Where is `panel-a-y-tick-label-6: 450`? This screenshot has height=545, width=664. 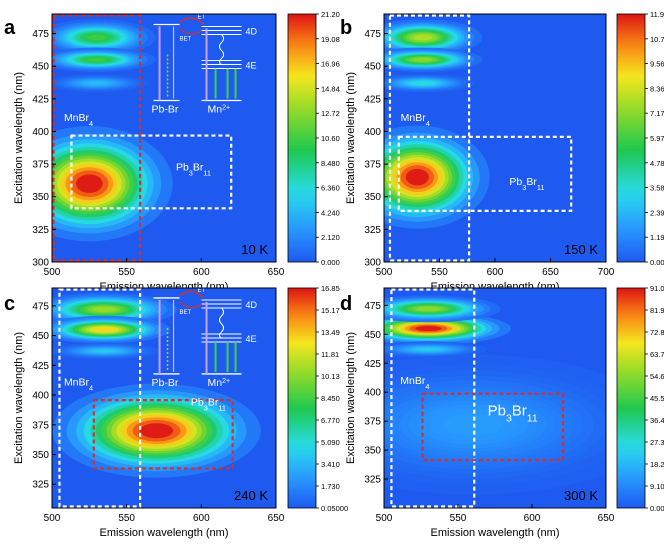
panel-a-y-tick-label-6: 450 is located at coordinates (40, 67).